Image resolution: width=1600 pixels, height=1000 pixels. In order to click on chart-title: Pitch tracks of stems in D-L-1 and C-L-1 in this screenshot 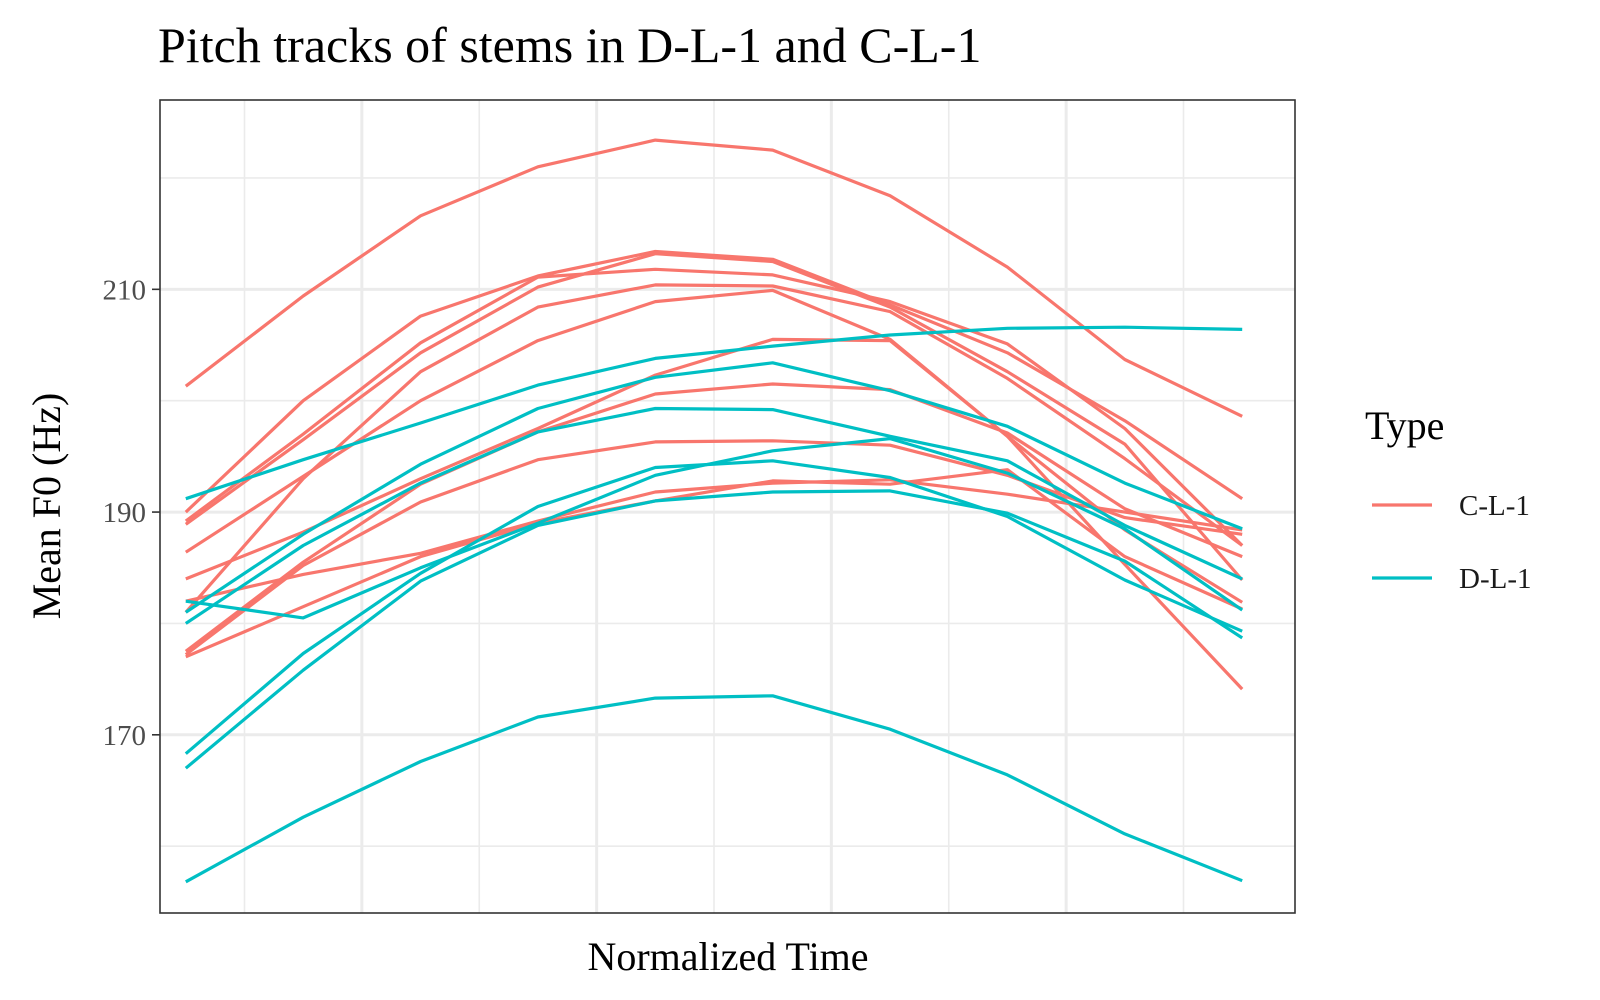, I will do `click(569, 45)`.